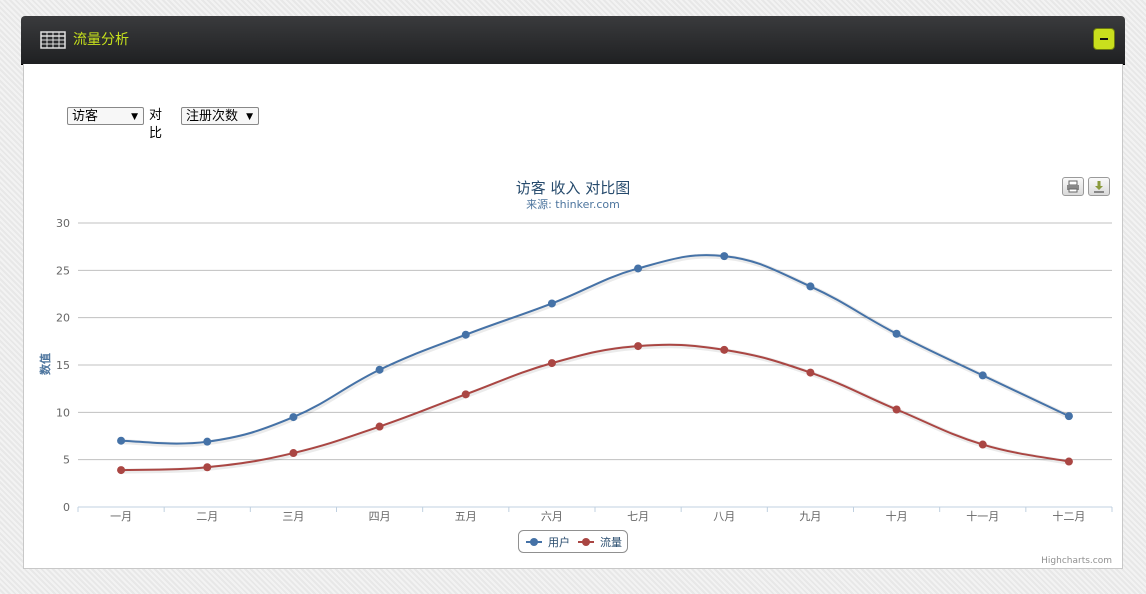 The image size is (1146, 594). Describe the element at coordinates (63, 318) in the screenshot. I see `y-tick-label: 20` at that location.